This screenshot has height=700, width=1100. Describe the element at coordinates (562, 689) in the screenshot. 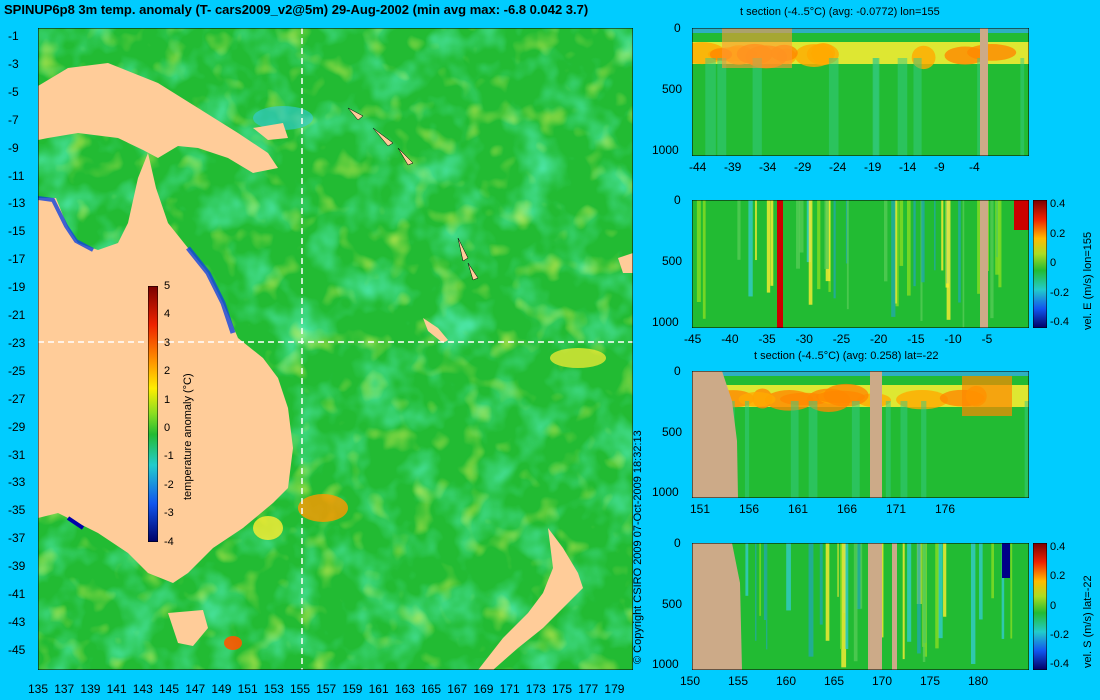

I see `map-lon-tick: 175` at that location.